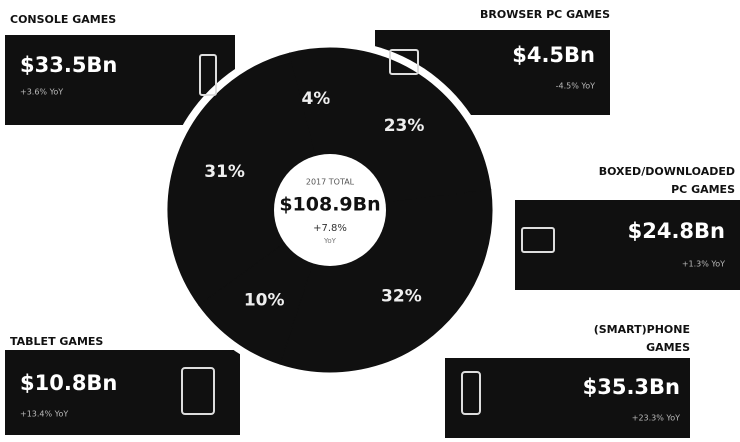  Describe the element at coordinates (330, 241) in the screenshot. I see `center-period: YoY` at that location.